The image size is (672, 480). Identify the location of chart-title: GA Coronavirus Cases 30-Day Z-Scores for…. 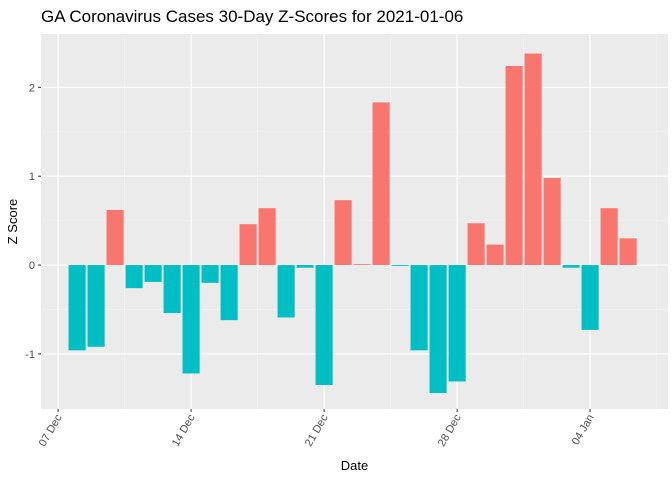
(252, 16).